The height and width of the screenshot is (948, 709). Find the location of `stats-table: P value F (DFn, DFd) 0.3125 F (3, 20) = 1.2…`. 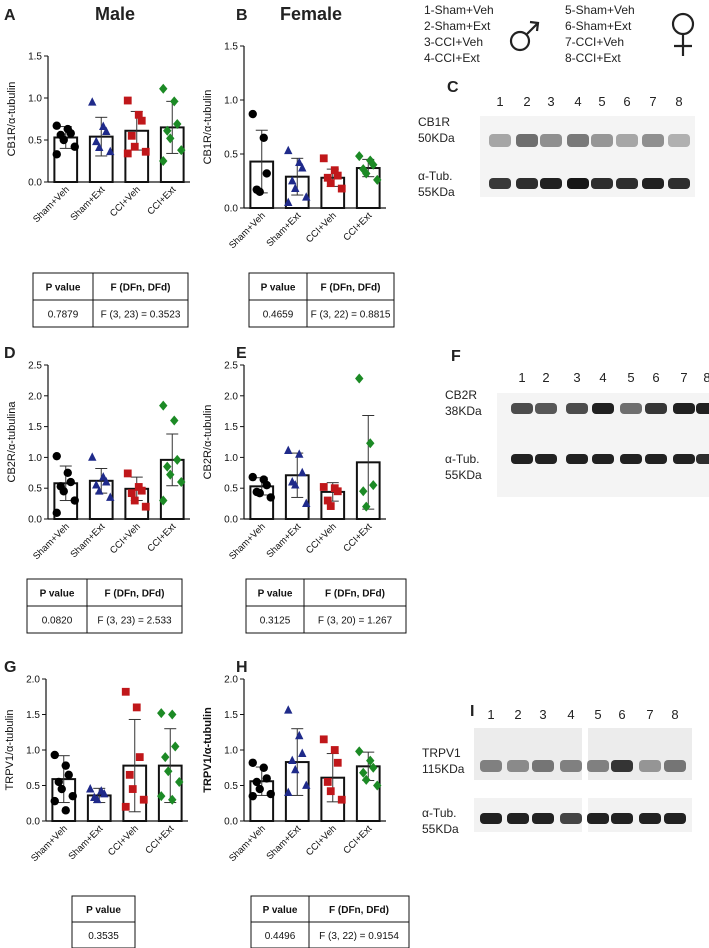

stats-table: P value F (DFn, DFd) 0.3125 F (3, 20) = 1.2… is located at coordinates (326, 606).